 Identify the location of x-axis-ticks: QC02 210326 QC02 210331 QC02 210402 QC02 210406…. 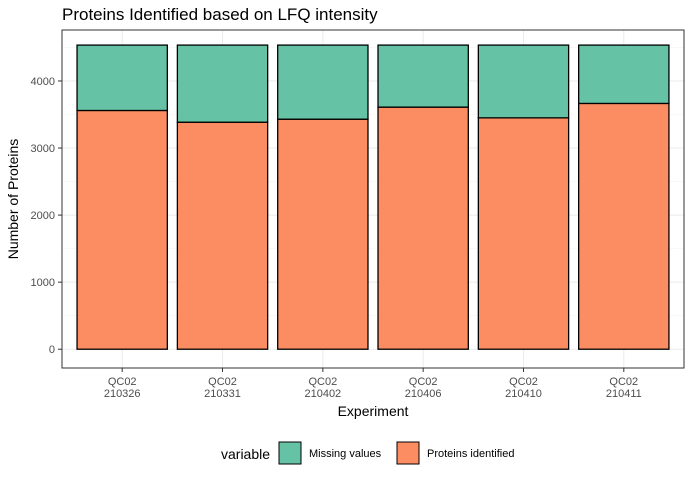
(373, 384).